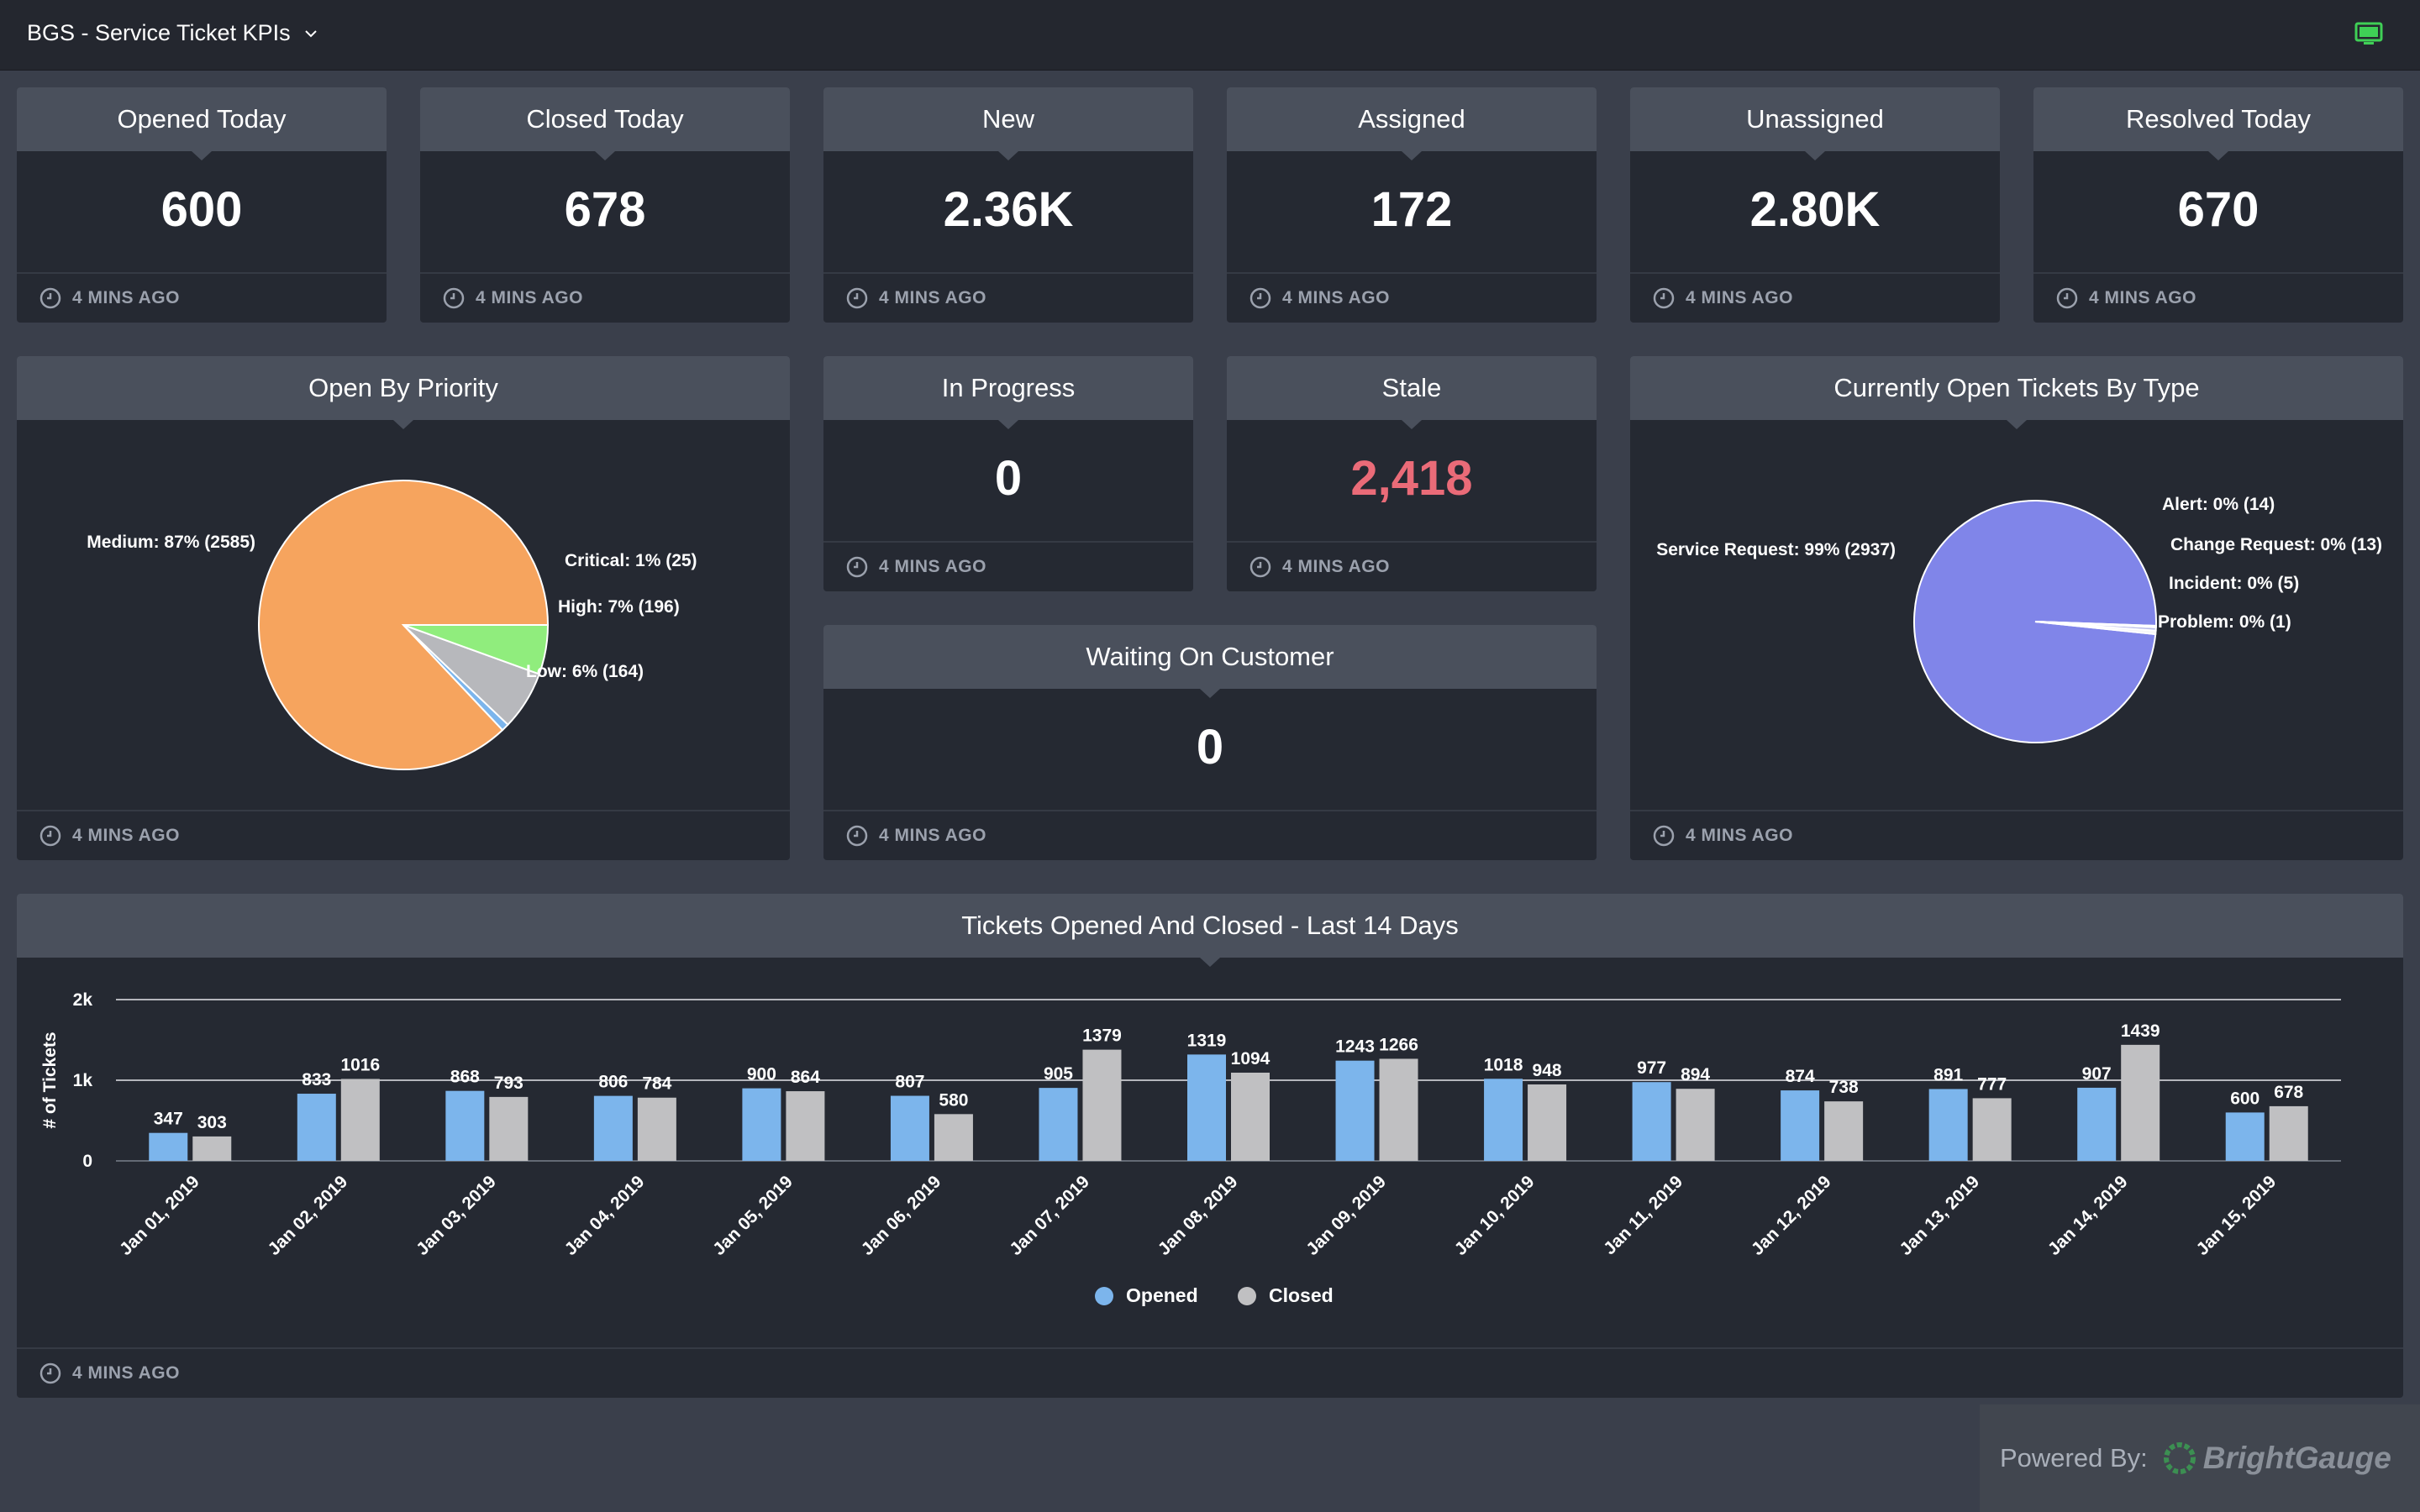 This screenshot has width=2420, height=1512. Describe the element at coordinates (1815, 205) in the screenshot. I see `kpi-card-unassigned: Unassigned 2.80K 4 MINS AGO` at that location.